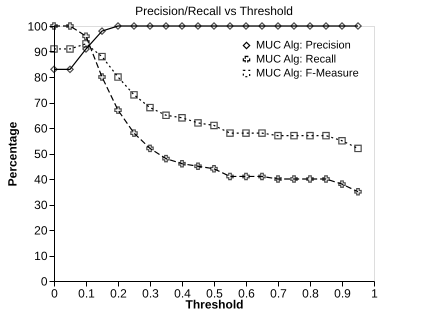 The height and width of the screenshot is (332, 438). What do you see at coordinates (214, 305) in the screenshot?
I see `x-axis-title: Threshold` at bounding box center [214, 305].